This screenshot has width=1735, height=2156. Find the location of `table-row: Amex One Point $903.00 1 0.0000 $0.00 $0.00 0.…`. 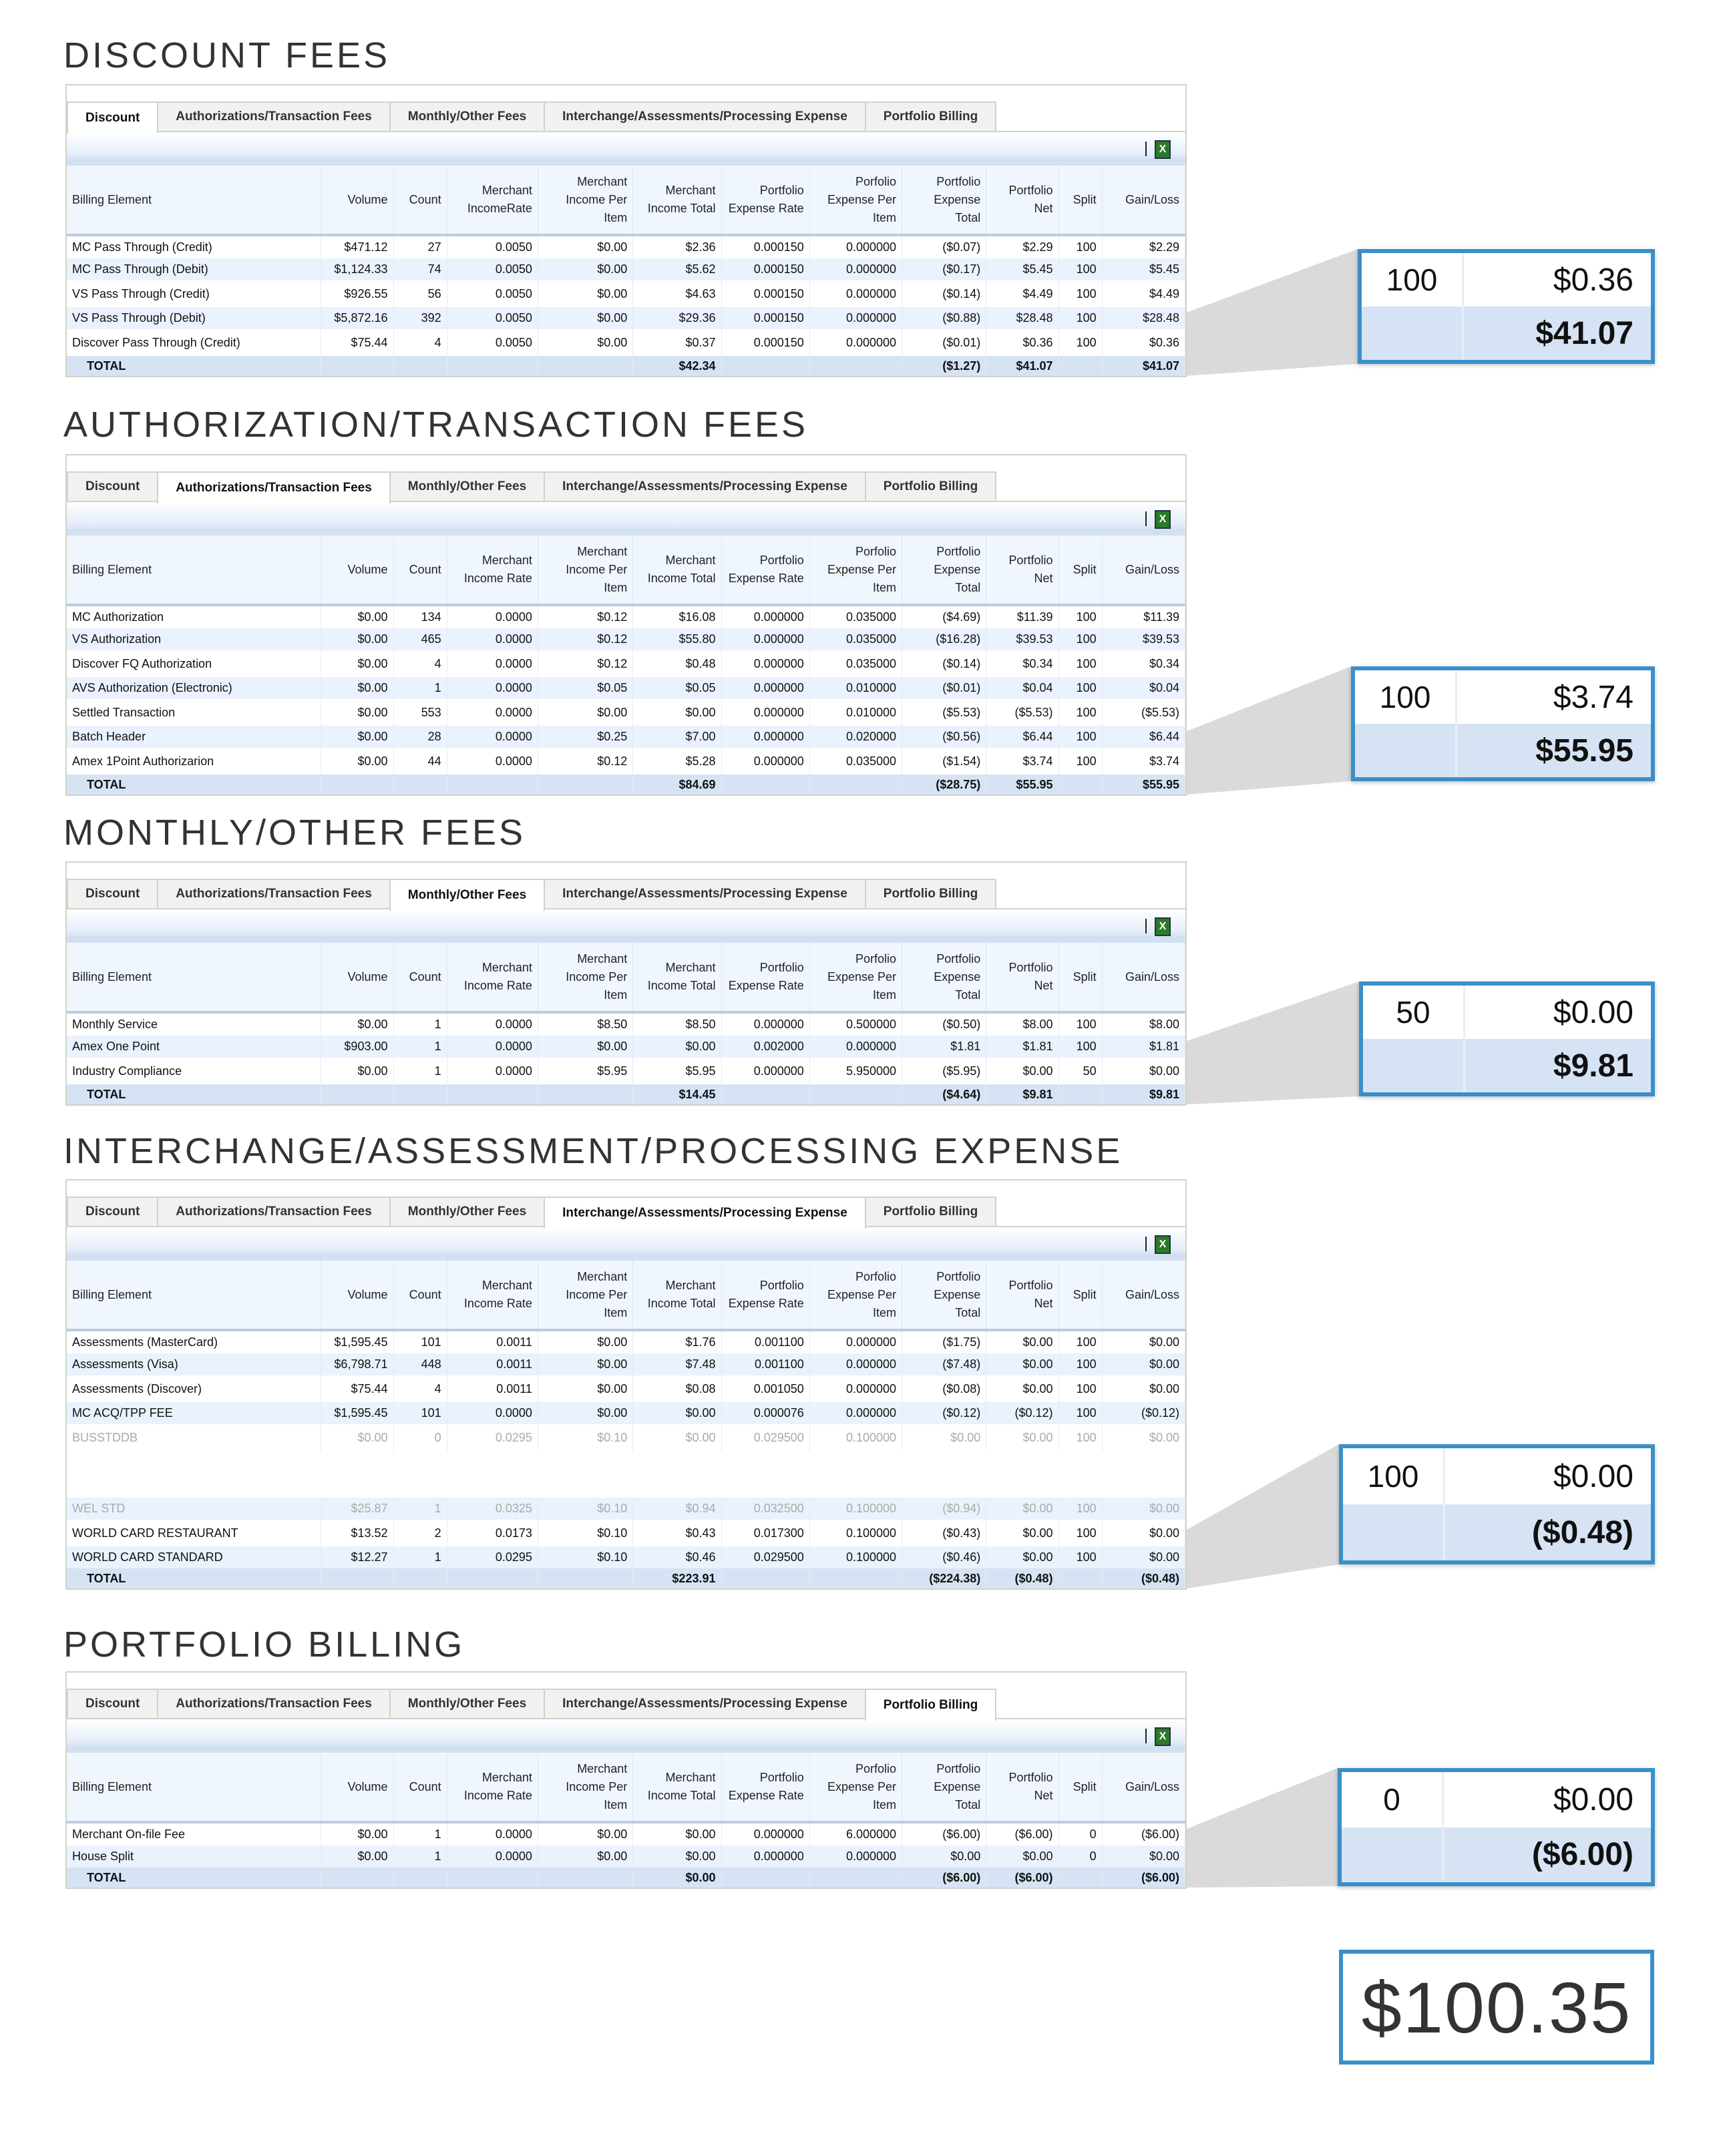

table-row: Amex One Point $903.00 1 0.0000 $0.00 $0.00 0.… is located at coordinates (627, 1047).